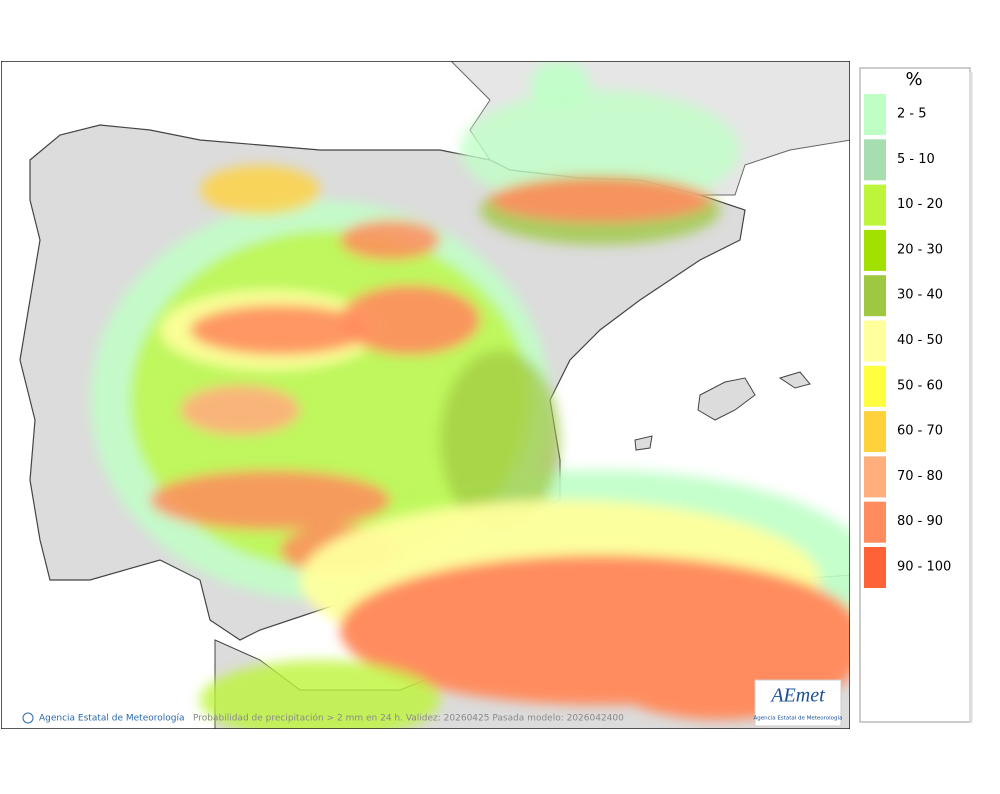 Image resolution: width=1000 pixels, height=794 pixels. Describe the element at coordinates (924, 567) in the screenshot. I see `legend-label: 90 - 100` at that location.